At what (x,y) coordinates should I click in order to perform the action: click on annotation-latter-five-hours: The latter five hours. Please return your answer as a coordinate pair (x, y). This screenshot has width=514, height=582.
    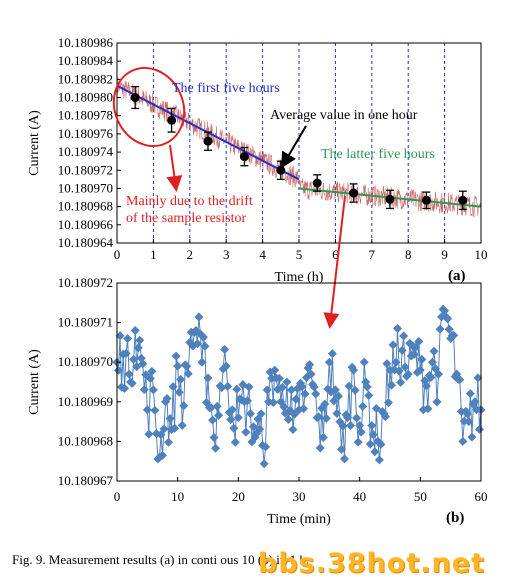
    Looking at the image, I should click on (378, 154).